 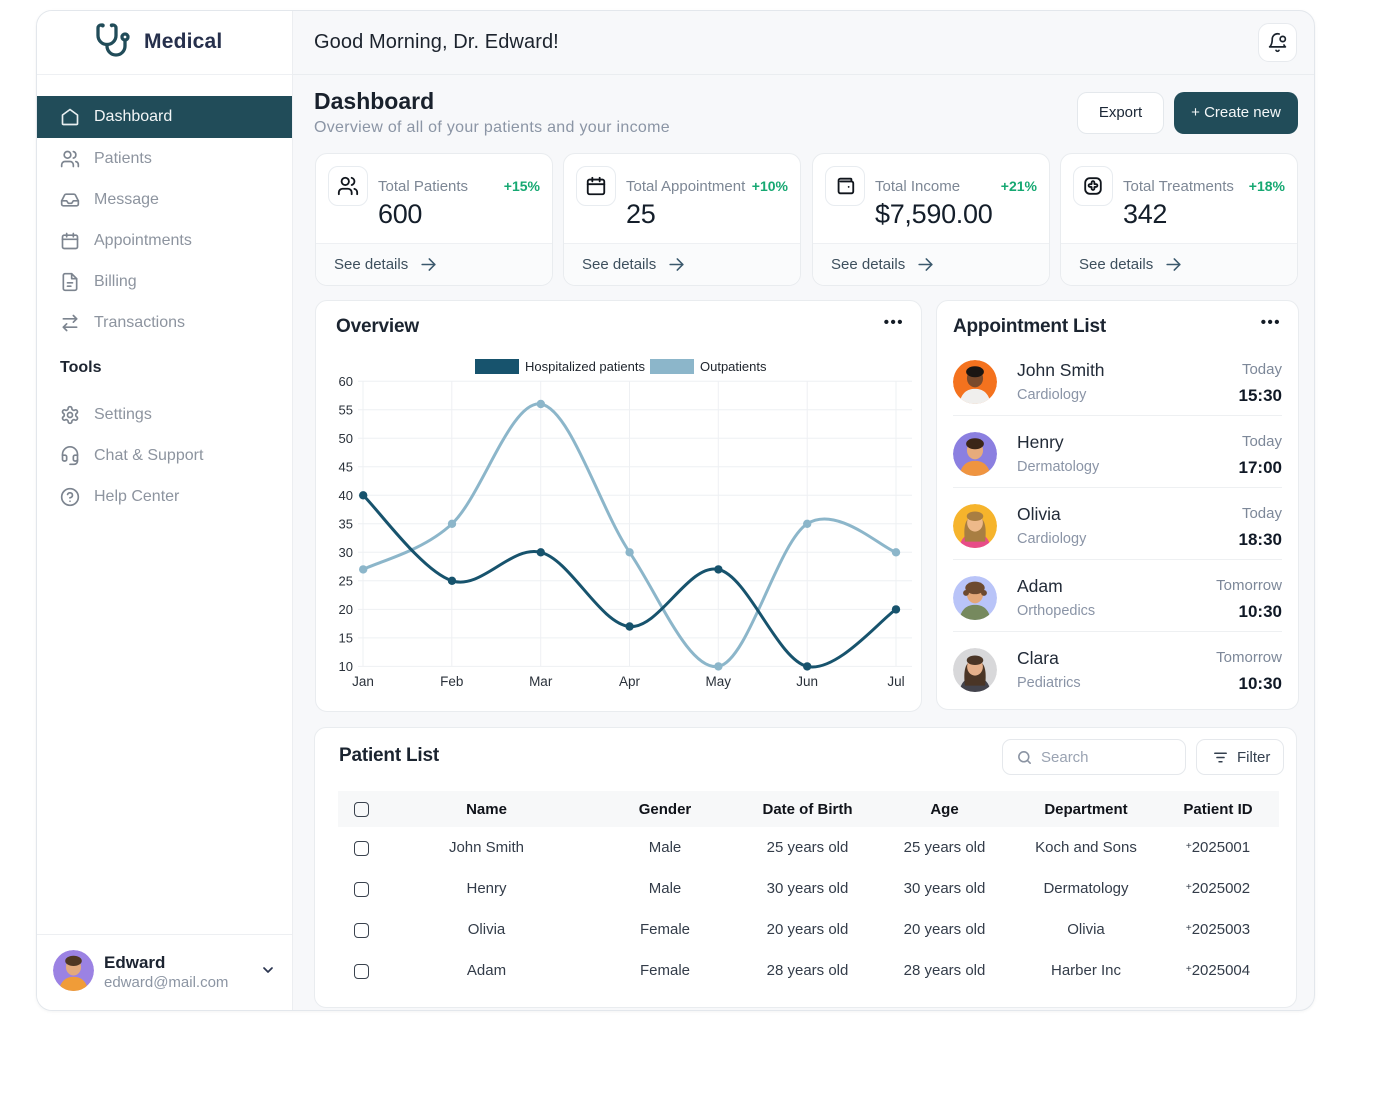 What do you see at coordinates (346, 495) in the screenshot?
I see `svg-text: 40` at bounding box center [346, 495].